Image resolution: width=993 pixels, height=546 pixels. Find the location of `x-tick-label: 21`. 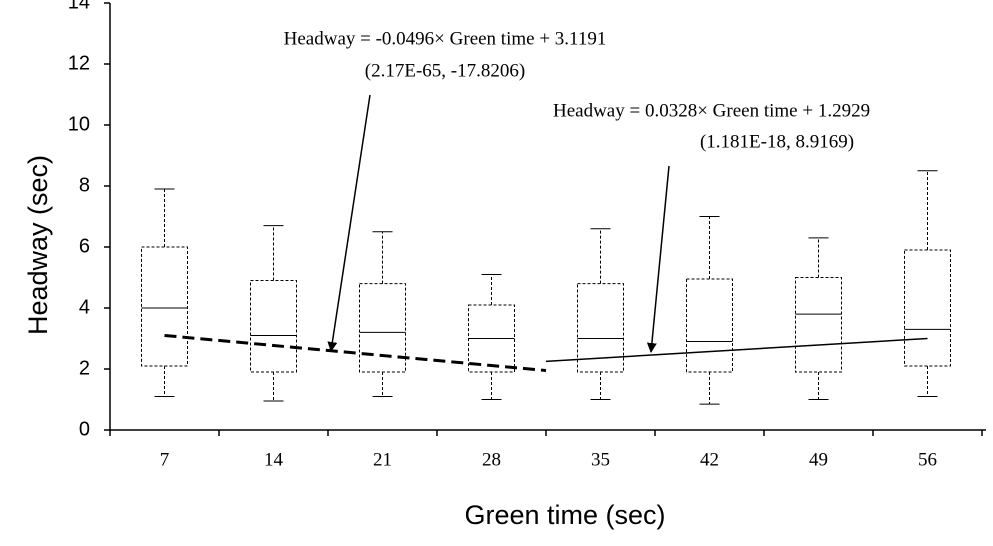

x-tick-label: 21 is located at coordinates (382, 459).